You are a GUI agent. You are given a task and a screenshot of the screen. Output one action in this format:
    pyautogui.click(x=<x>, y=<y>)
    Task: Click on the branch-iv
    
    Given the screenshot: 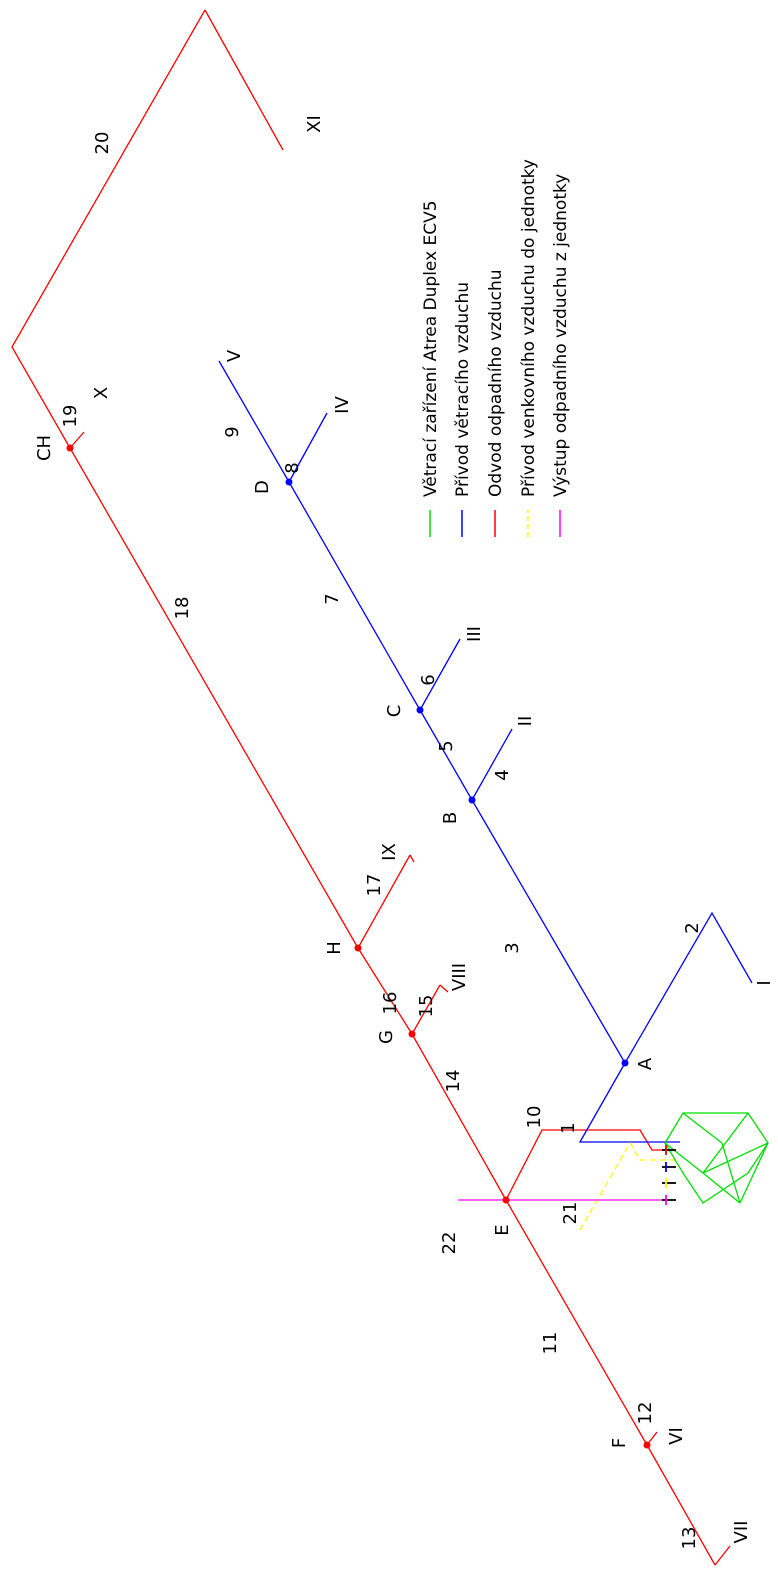 What is the action you would take?
    pyautogui.click(x=308, y=447)
    